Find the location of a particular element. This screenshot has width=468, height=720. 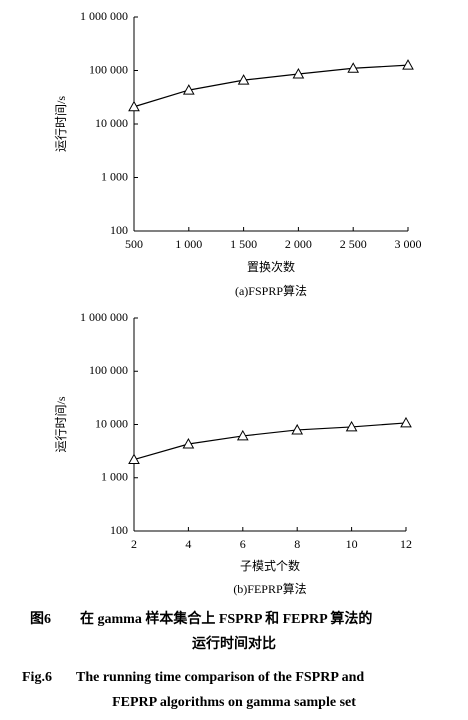

x-axis-title: 置换次数 is located at coordinates (271, 266).